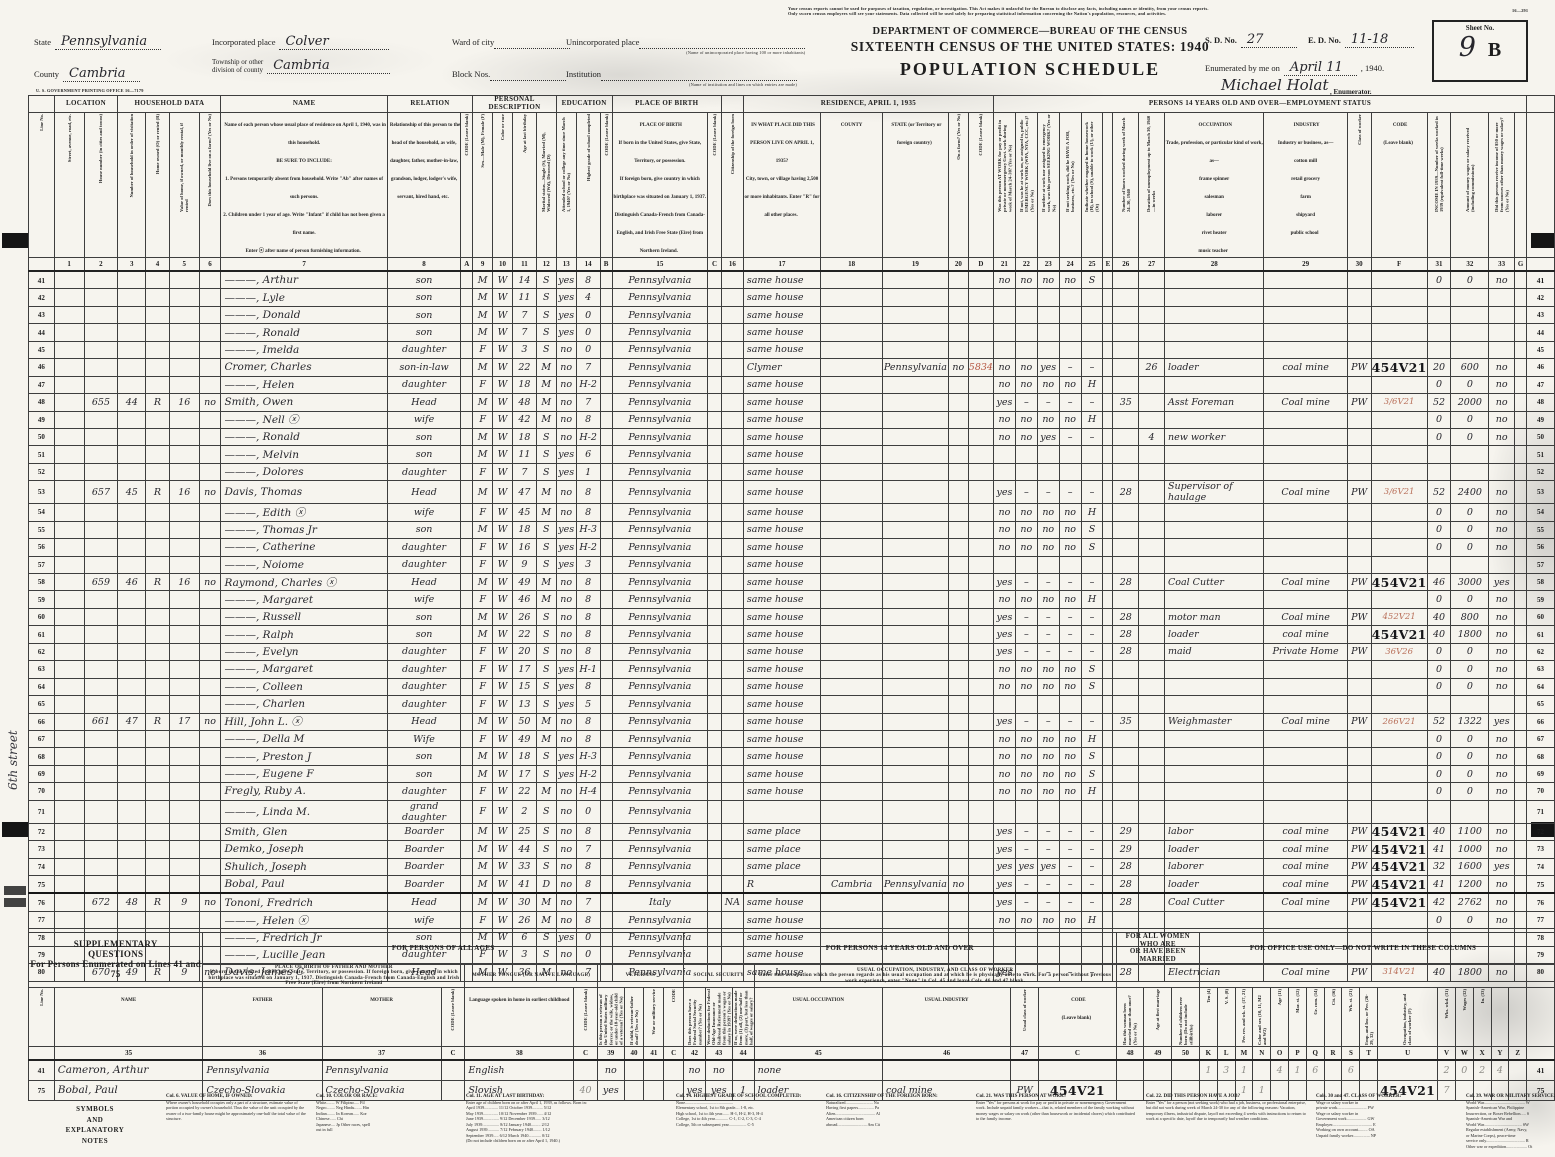 This screenshot has height=1157, width=1555. Describe the element at coordinates (1214, 582) in the screenshot. I see `cell-occ: Coal Cutter` at that location.